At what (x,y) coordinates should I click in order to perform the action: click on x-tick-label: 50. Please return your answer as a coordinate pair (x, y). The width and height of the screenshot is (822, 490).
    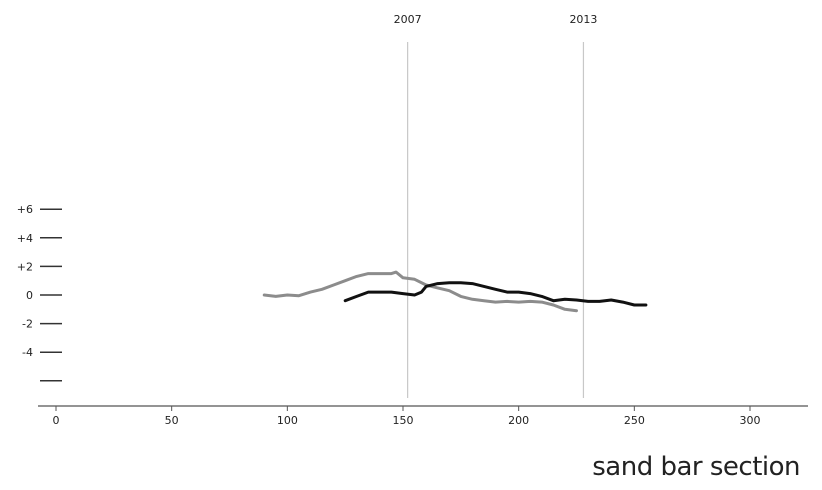
    Looking at the image, I should click on (172, 420).